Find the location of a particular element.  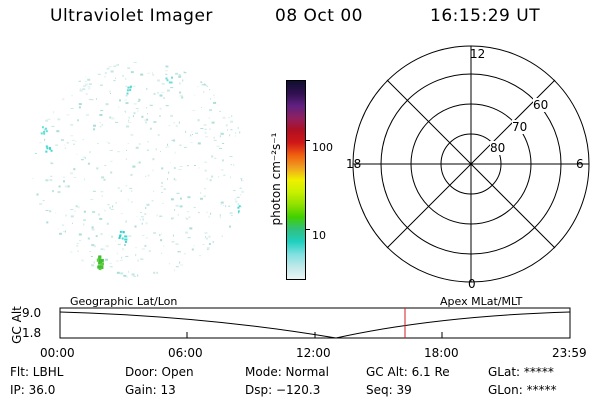

lat-label-70: 70 is located at coordinates (520, 127).